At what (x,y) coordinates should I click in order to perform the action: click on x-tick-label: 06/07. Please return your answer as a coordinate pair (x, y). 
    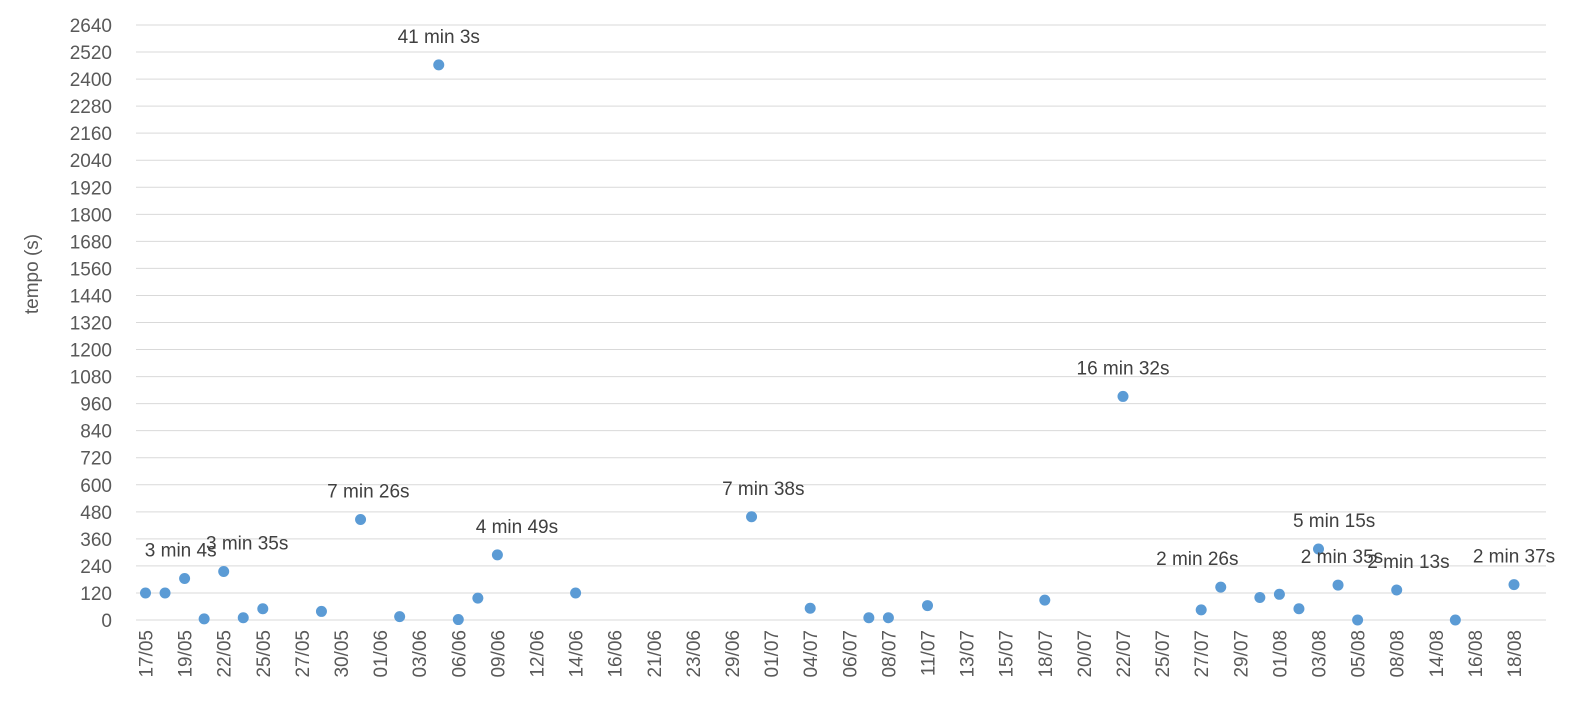
    Looking at the image, I should click on (850, 654).